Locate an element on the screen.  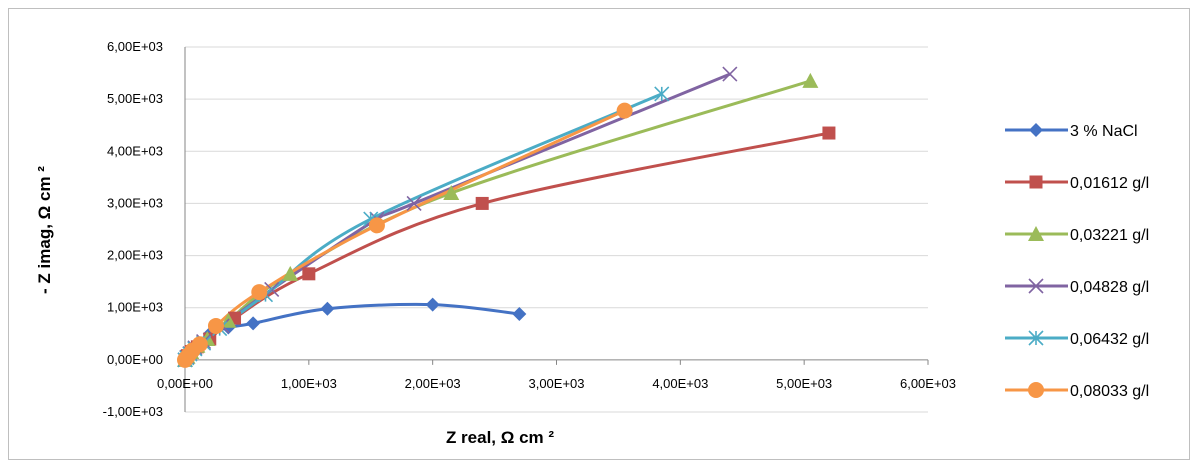
x-tick-label: 5,00E+03 is located at coordinates (804, 383).